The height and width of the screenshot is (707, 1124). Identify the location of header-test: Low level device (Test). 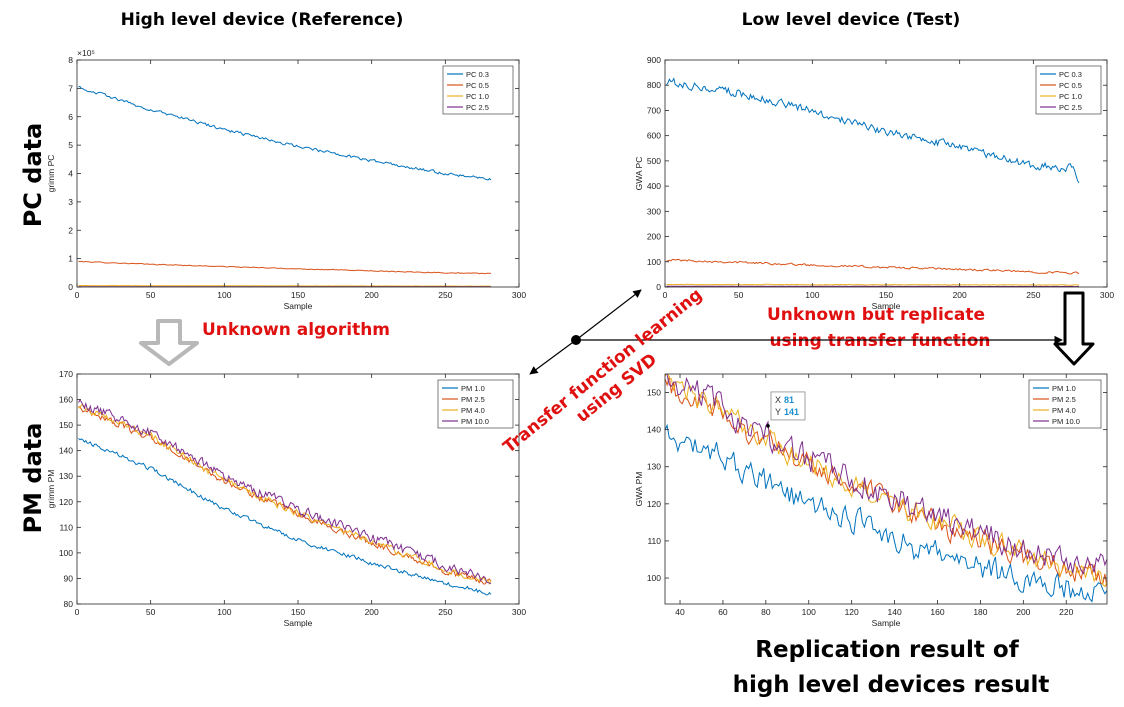
(851, 20).